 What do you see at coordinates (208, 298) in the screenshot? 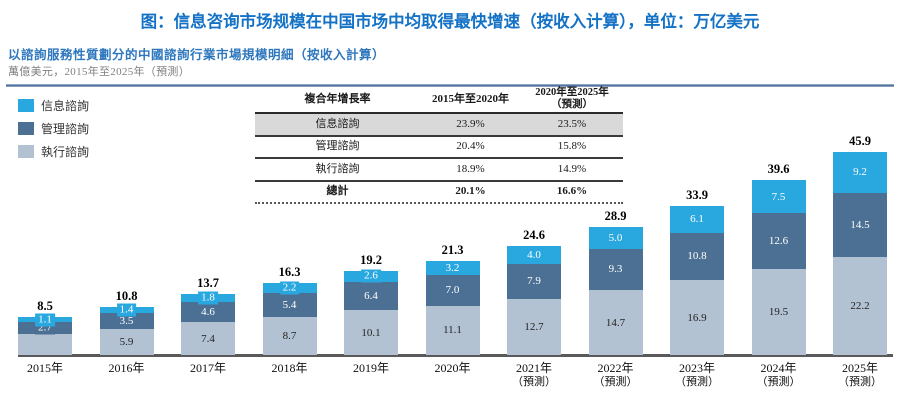
I see `bar-segment-信息諮詢-2017年: 1.8` at bounding box center [208, 298].